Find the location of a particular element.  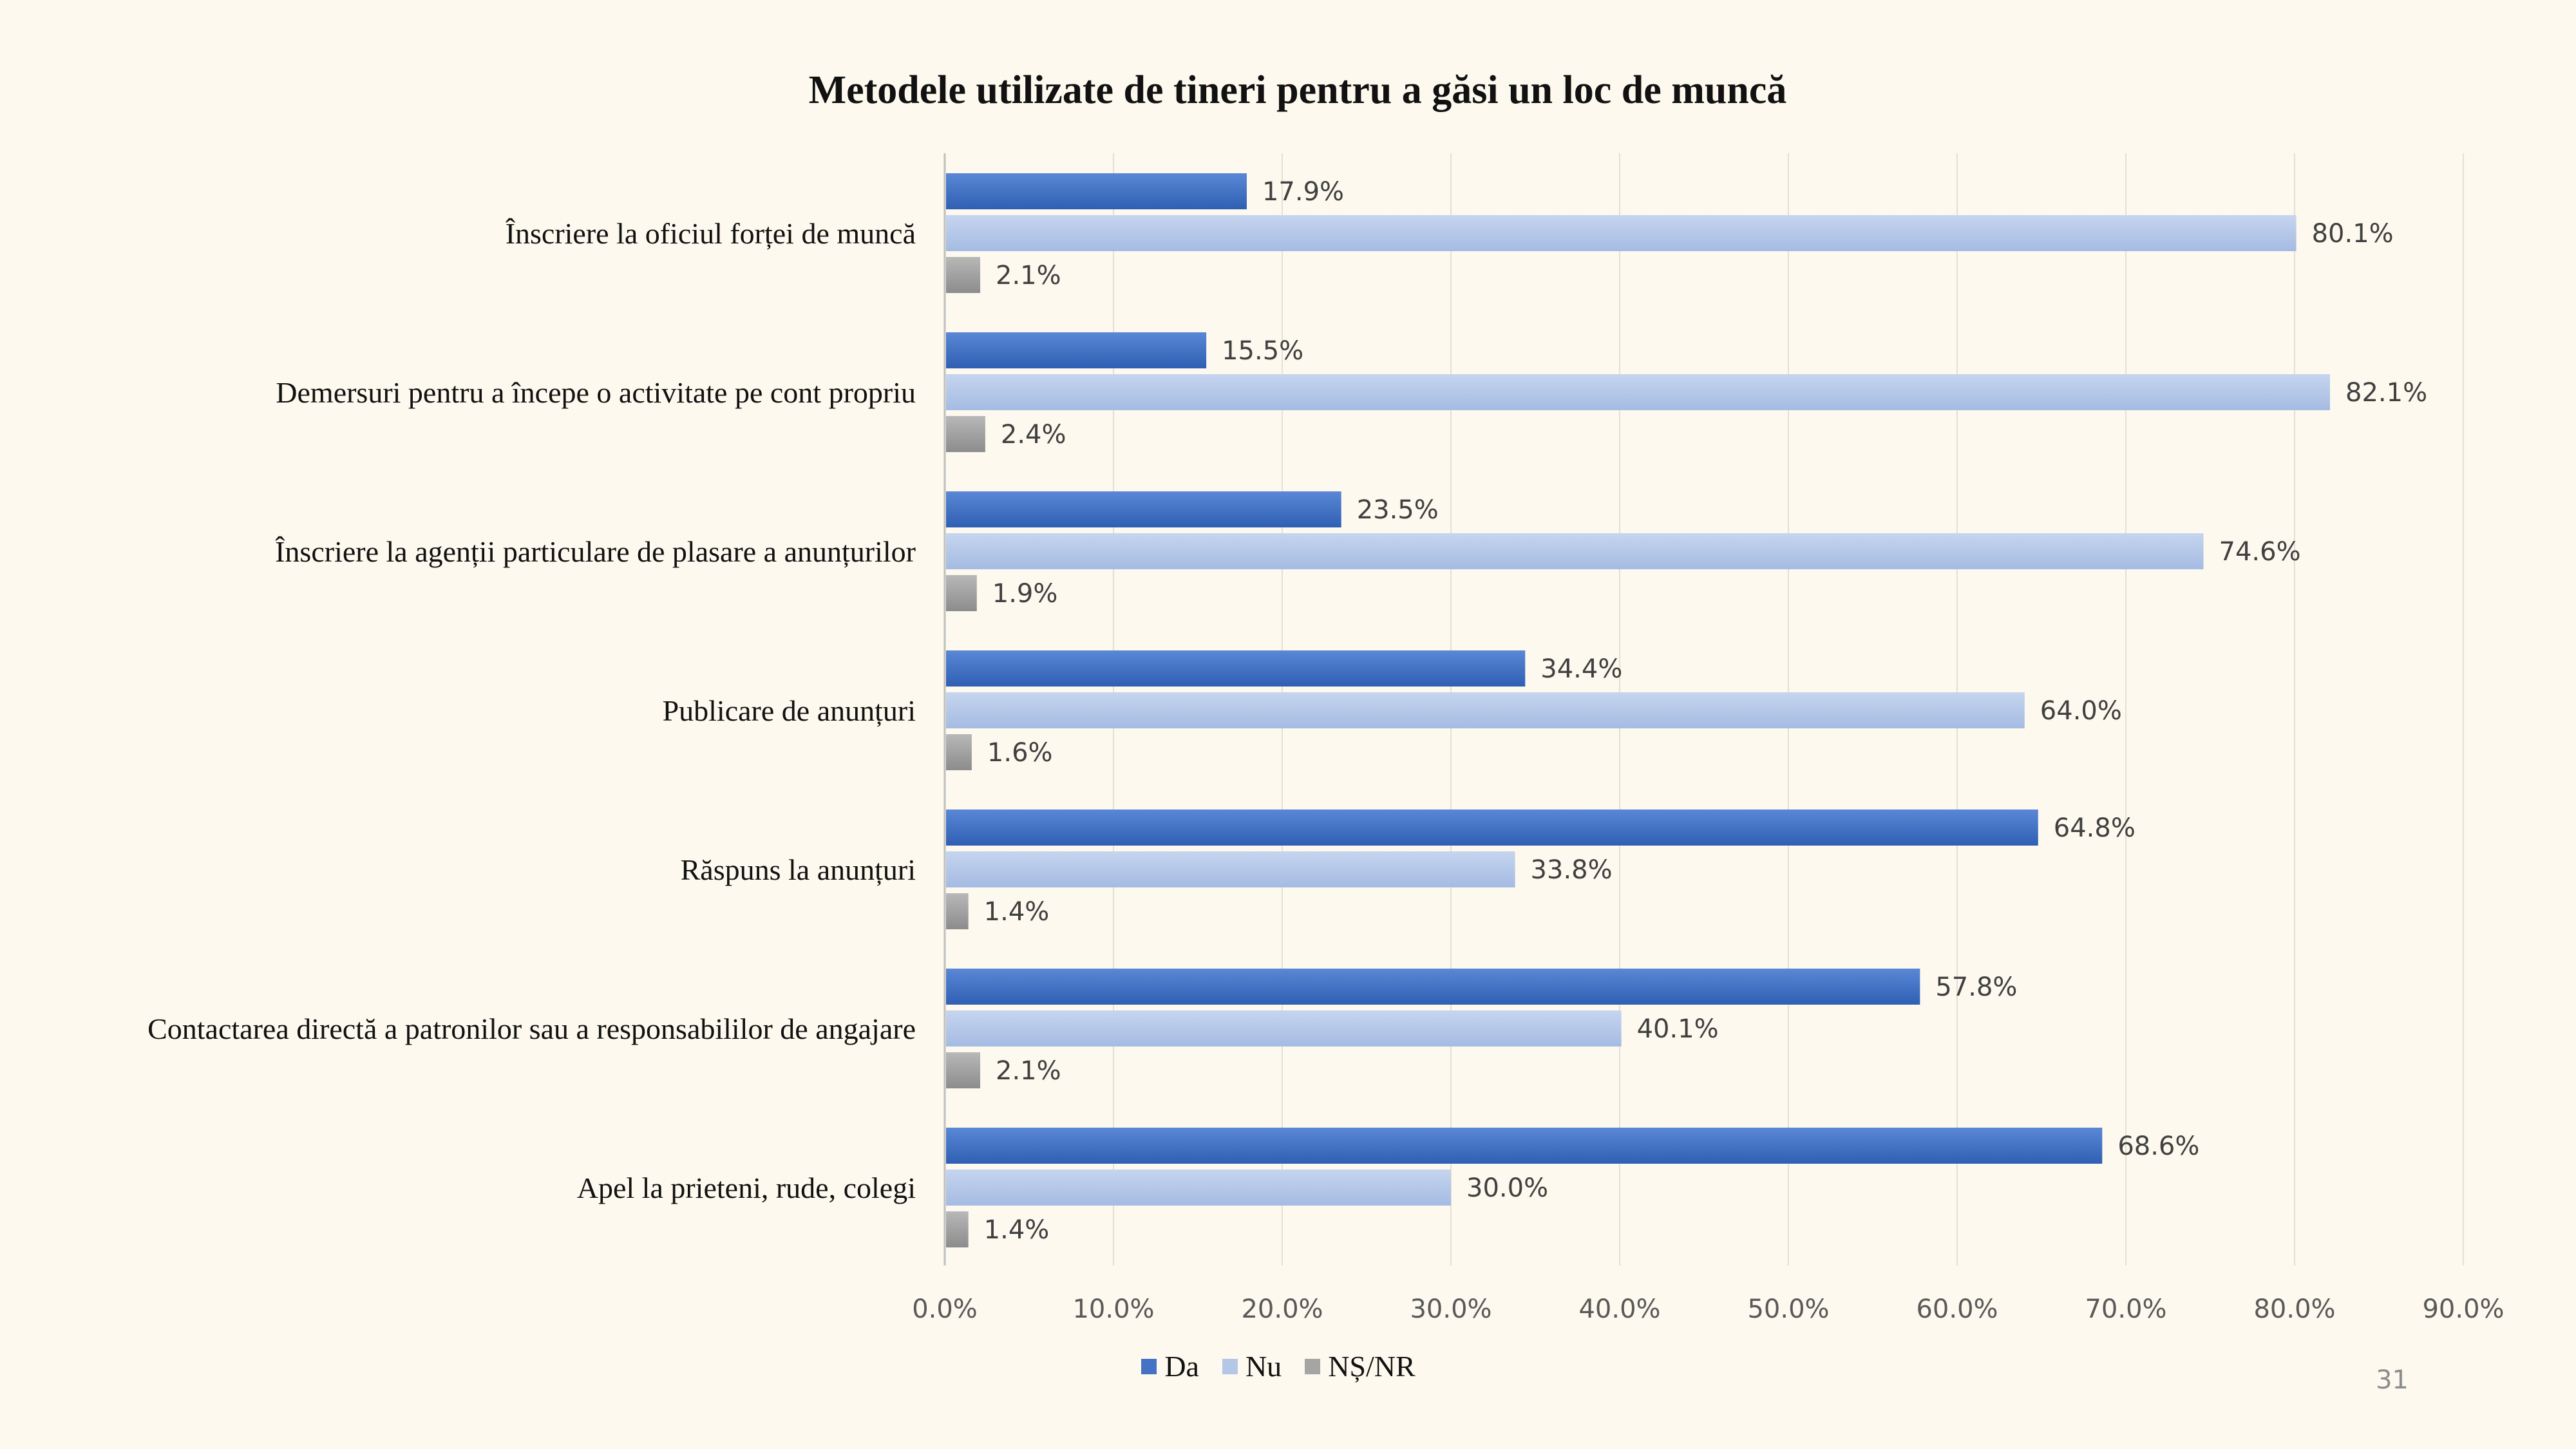

legend-item: Nu is located at coordinates (1252, 1366).